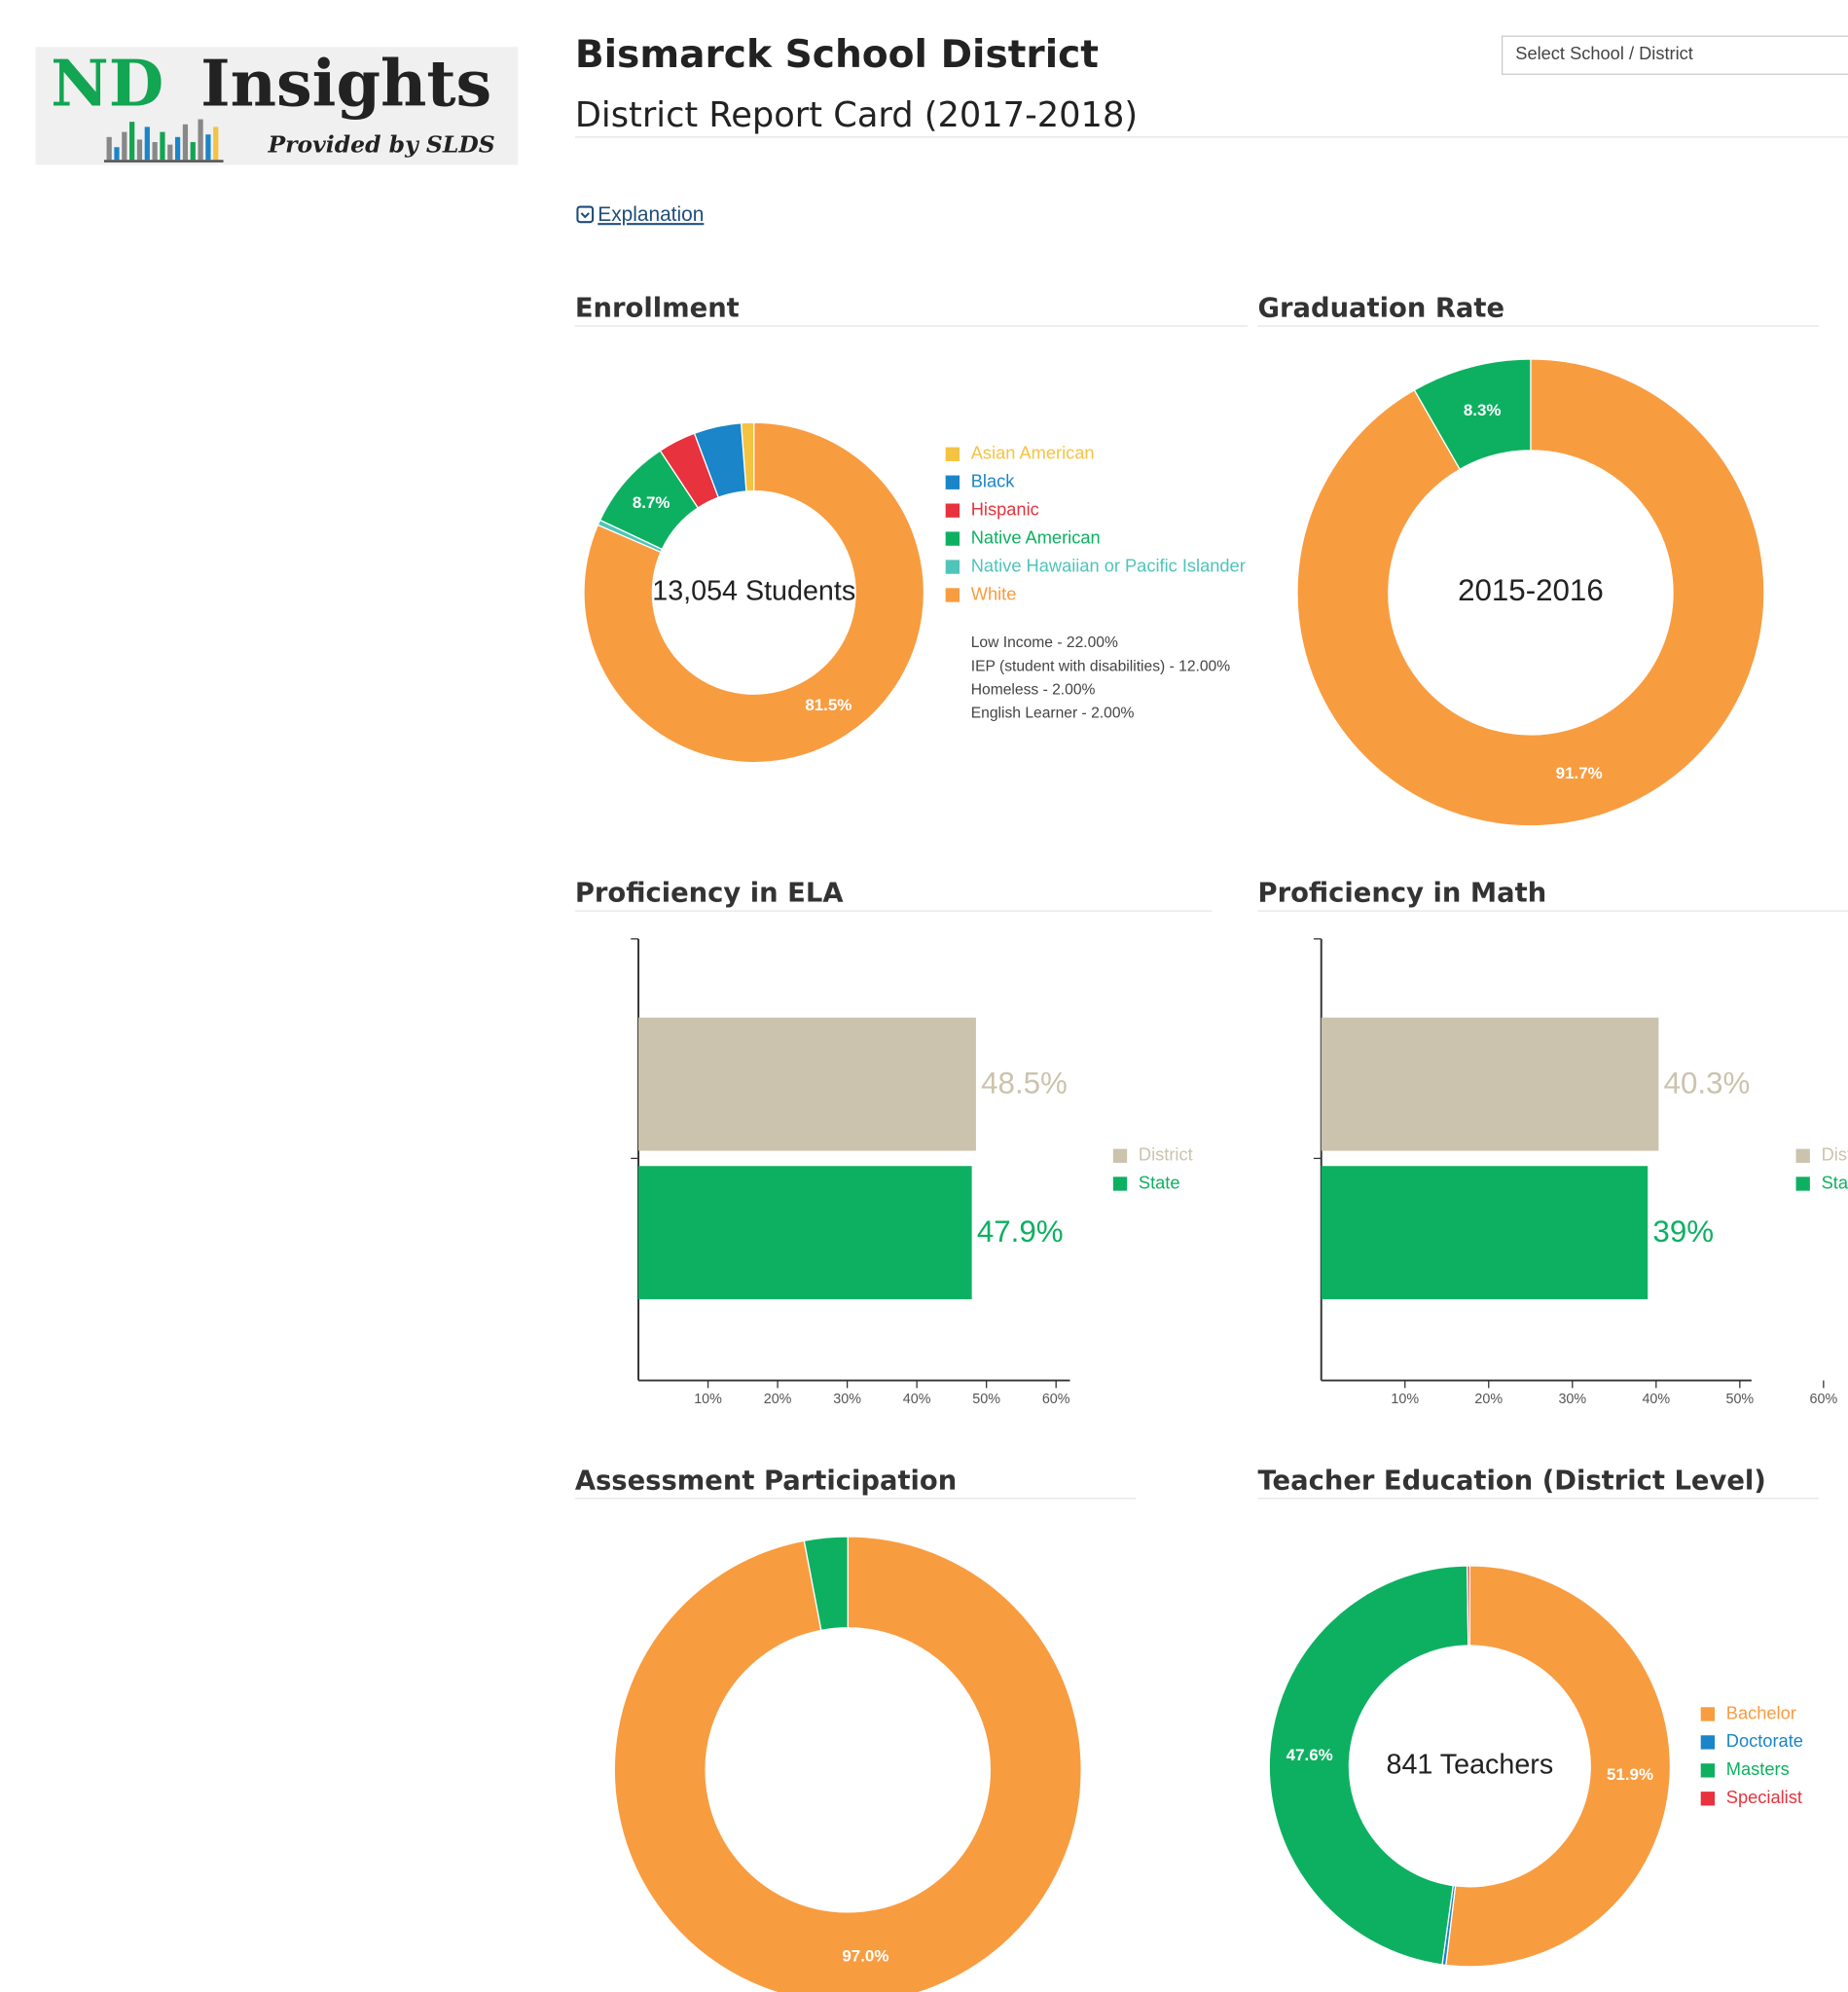 The width and height of the screenshot is (1848, 1992). Describe the element at coordinates (1402, 894) in the screenshot. I see `section-title: Proficiency in Math` at that location.